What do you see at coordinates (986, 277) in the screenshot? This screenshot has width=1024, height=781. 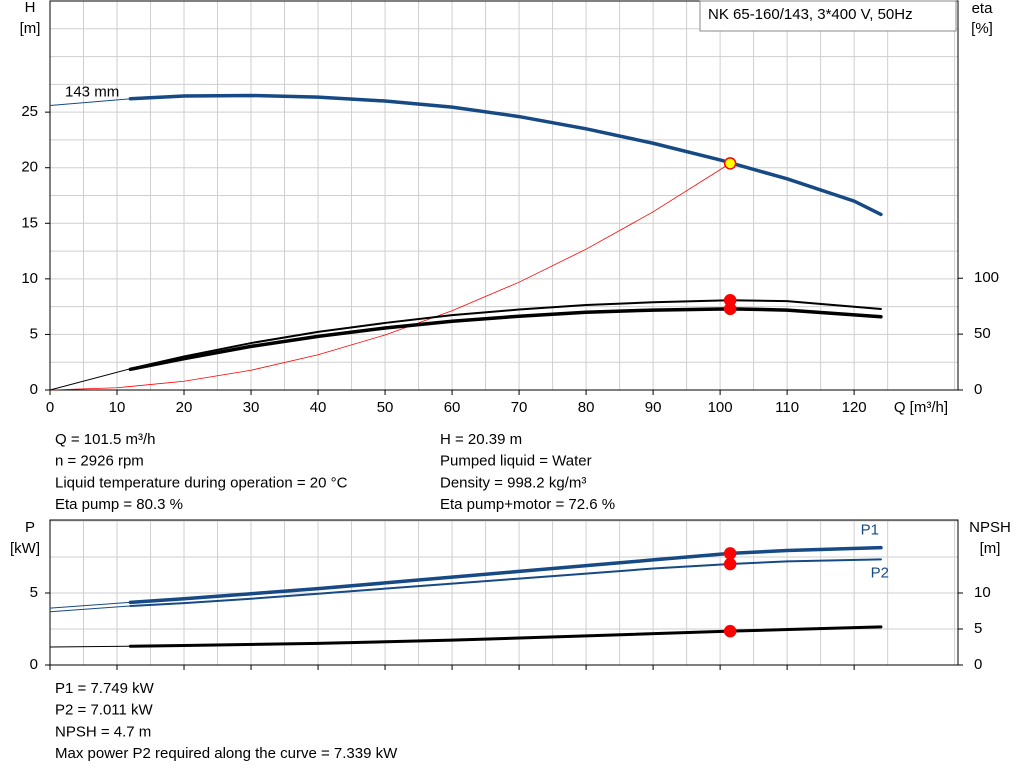 I see `y2-tick-label: 100` at bounding box center [986, 277].